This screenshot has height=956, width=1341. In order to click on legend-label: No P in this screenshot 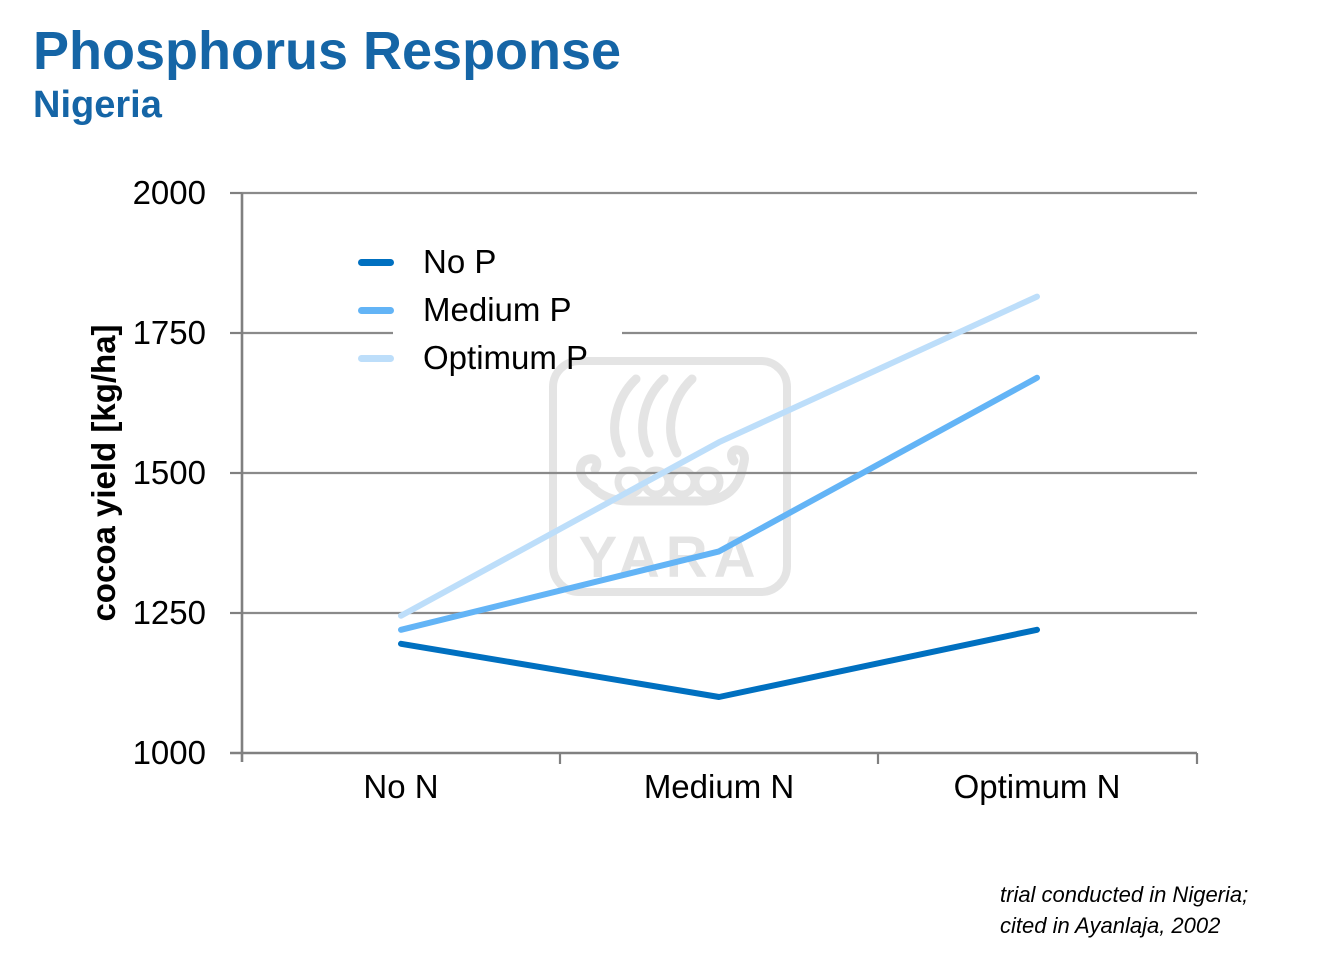, I will do `click(460, 261)`.